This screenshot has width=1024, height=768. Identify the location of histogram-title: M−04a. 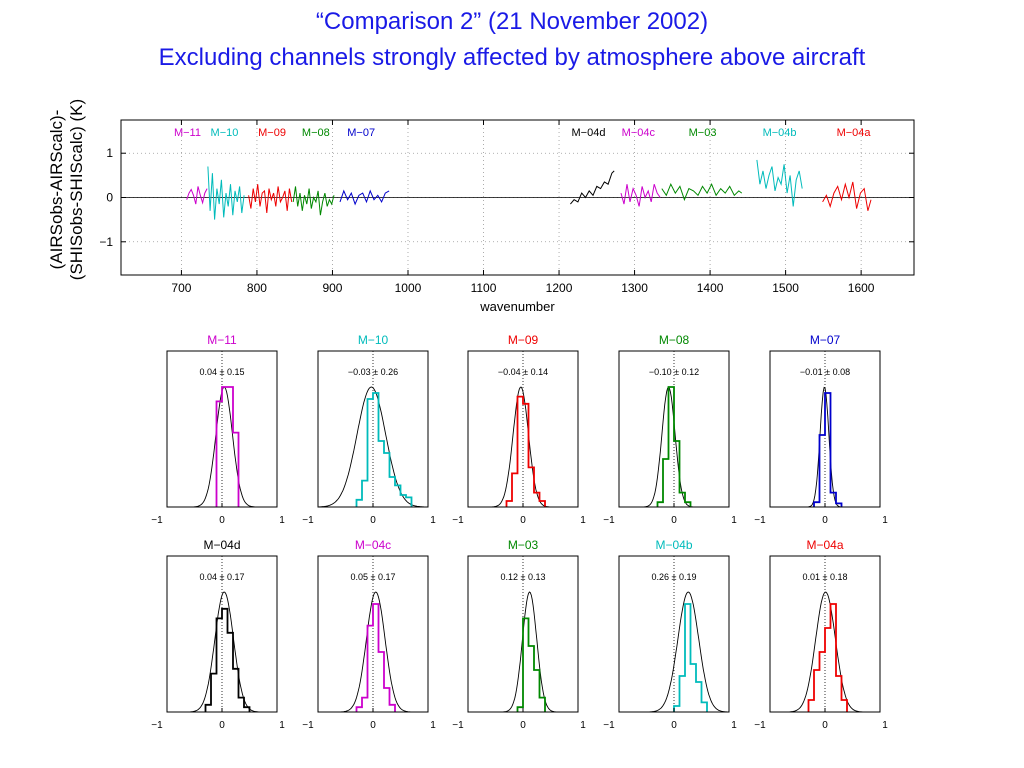
(824, 545).